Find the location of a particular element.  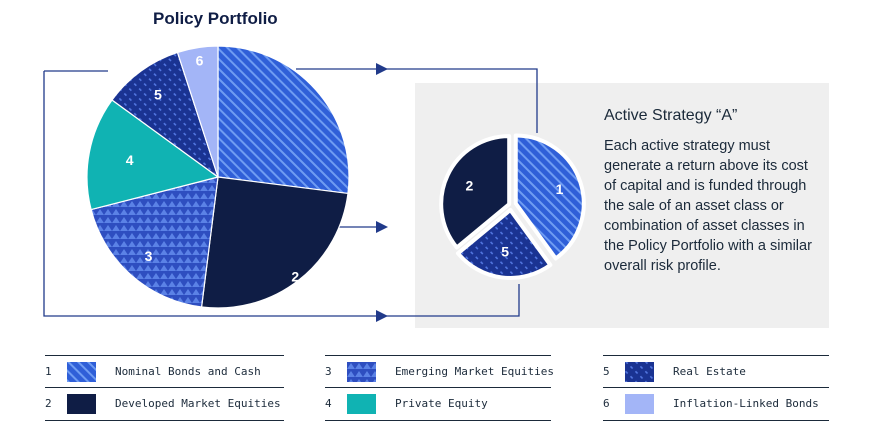

arrow-middle is located at coordinates (382, 227).